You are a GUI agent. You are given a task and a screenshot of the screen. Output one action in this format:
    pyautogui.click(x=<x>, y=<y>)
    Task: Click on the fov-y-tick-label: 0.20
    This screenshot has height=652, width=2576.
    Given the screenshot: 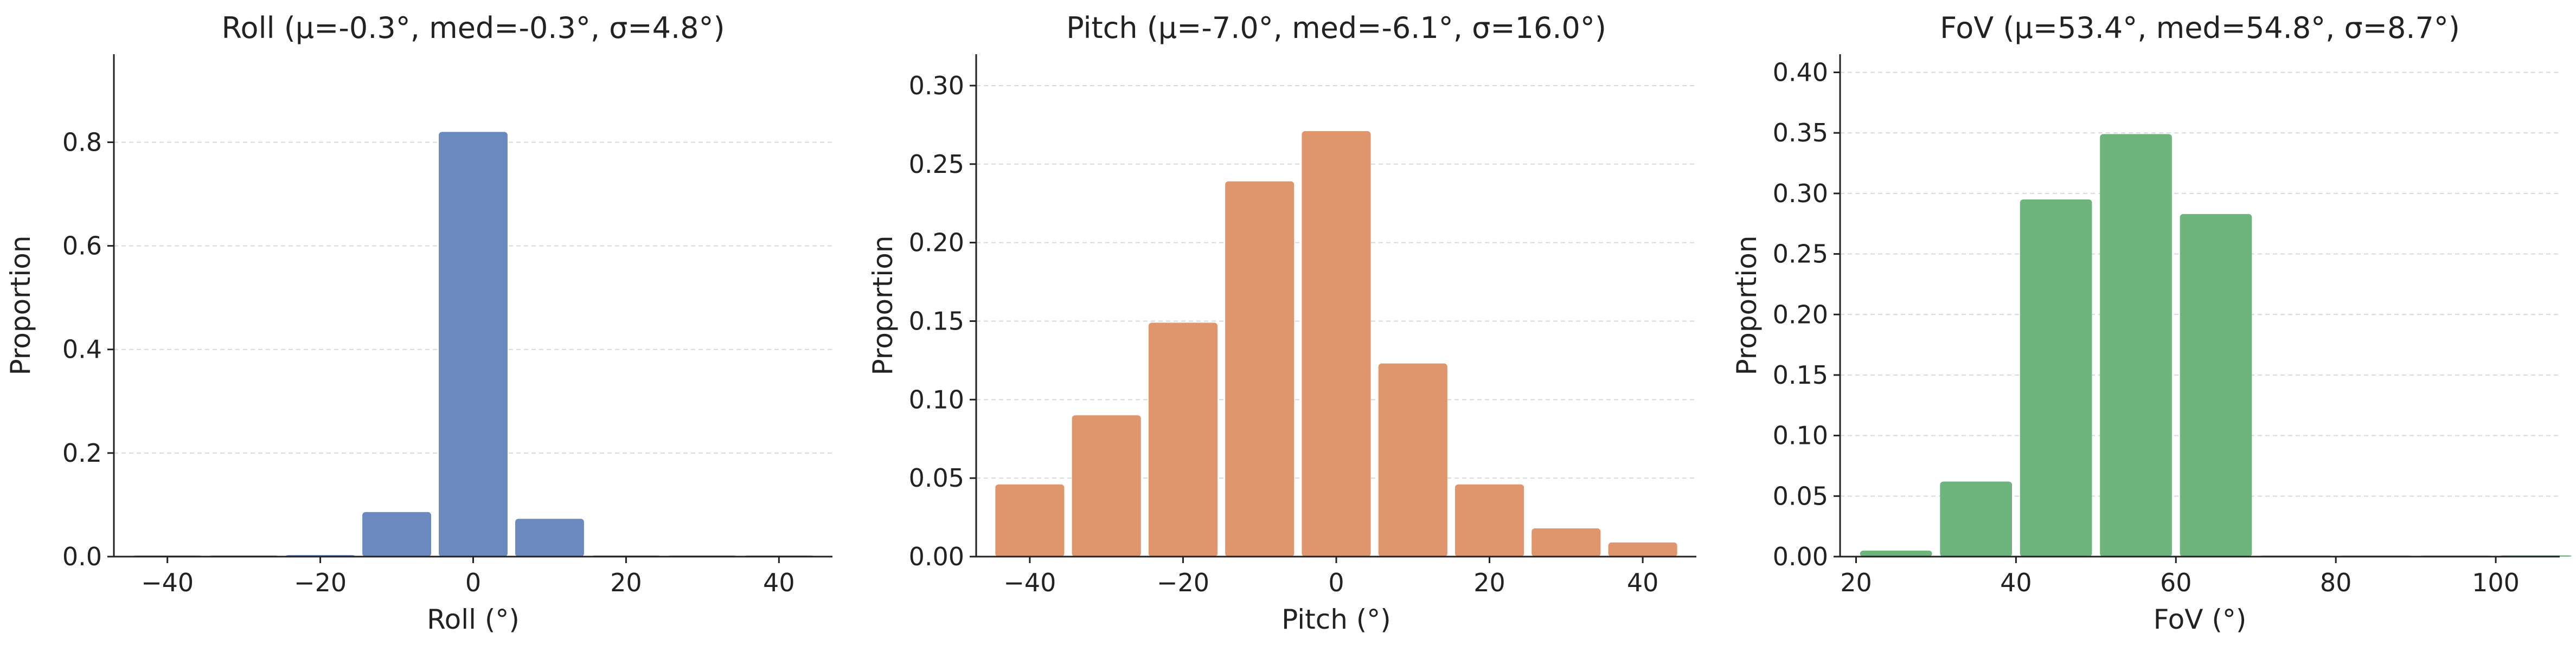 What is the action you would take?
    pyautogui.click(x=1800, y=314)
    